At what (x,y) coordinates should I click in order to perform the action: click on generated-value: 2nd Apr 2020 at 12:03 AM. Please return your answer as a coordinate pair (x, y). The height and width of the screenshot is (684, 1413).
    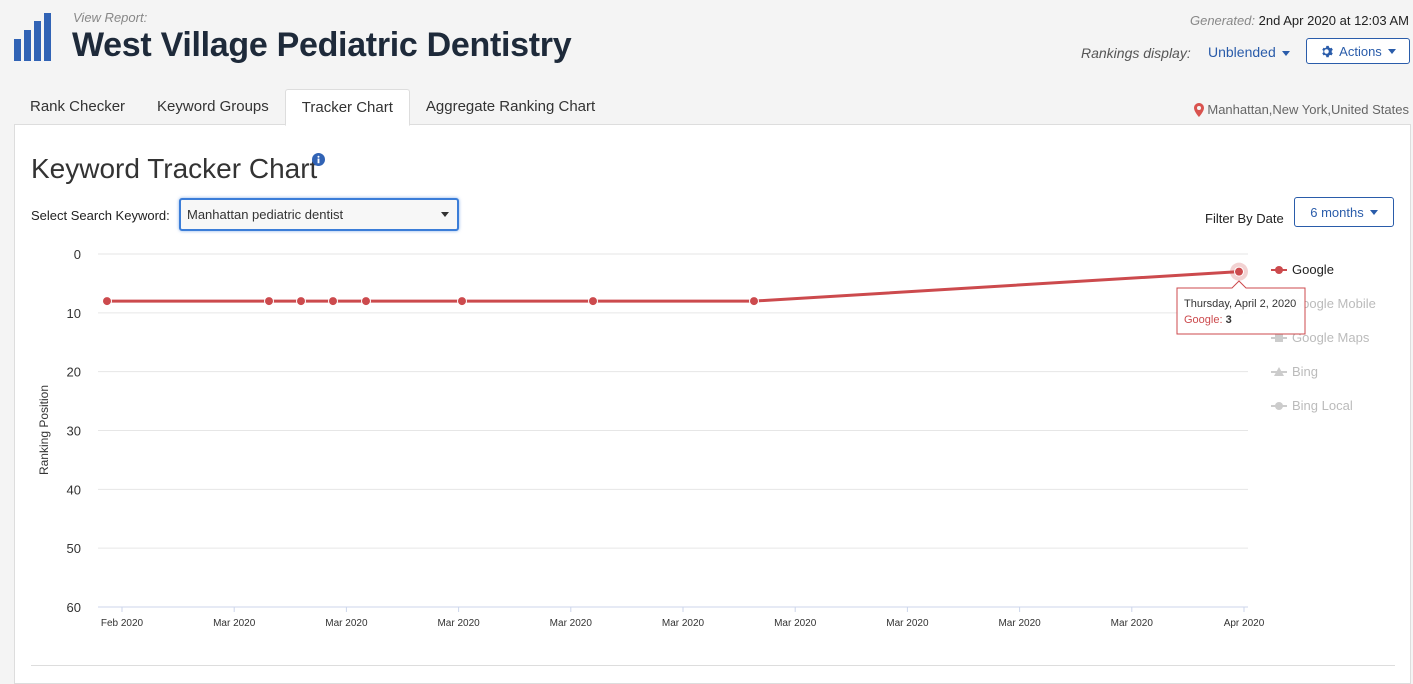
    Looking at the image, I should click on (1333, 20).